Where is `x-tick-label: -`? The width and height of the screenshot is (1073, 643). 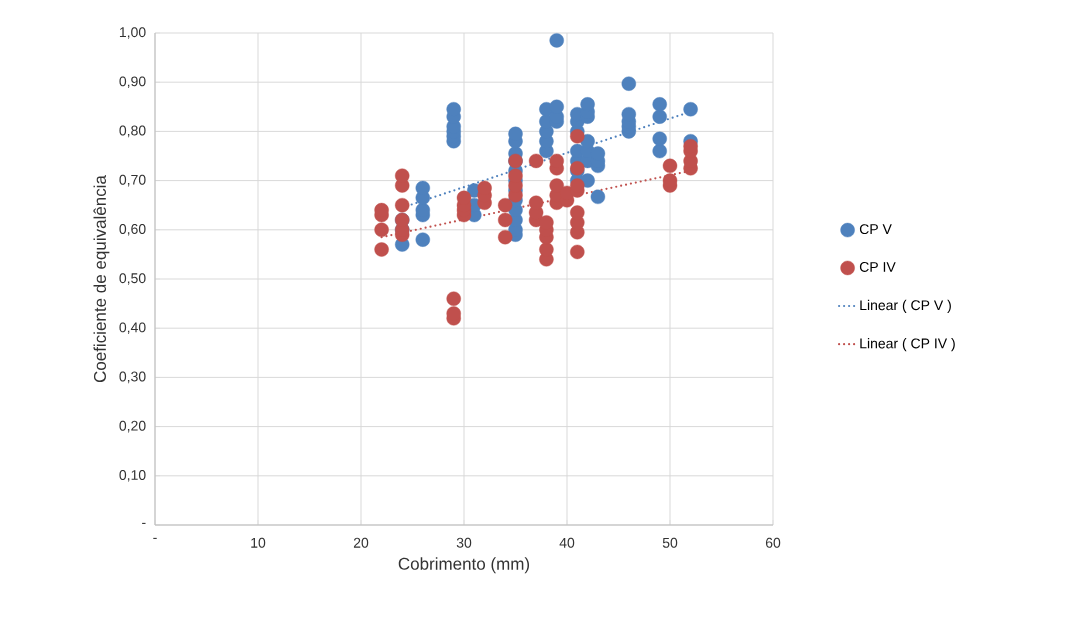
x-tick-label: - is located at coordinates (155, 538).